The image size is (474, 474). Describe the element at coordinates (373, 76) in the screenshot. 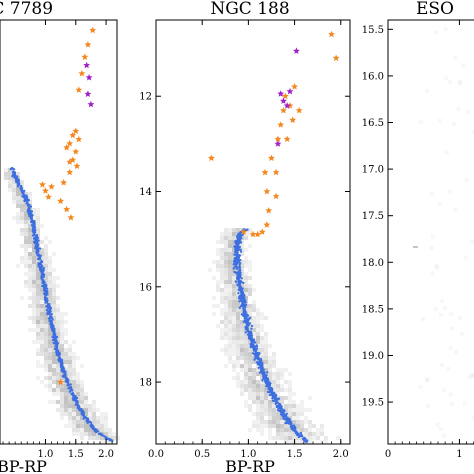

I see `y-tick-label: 16.0` at that location.